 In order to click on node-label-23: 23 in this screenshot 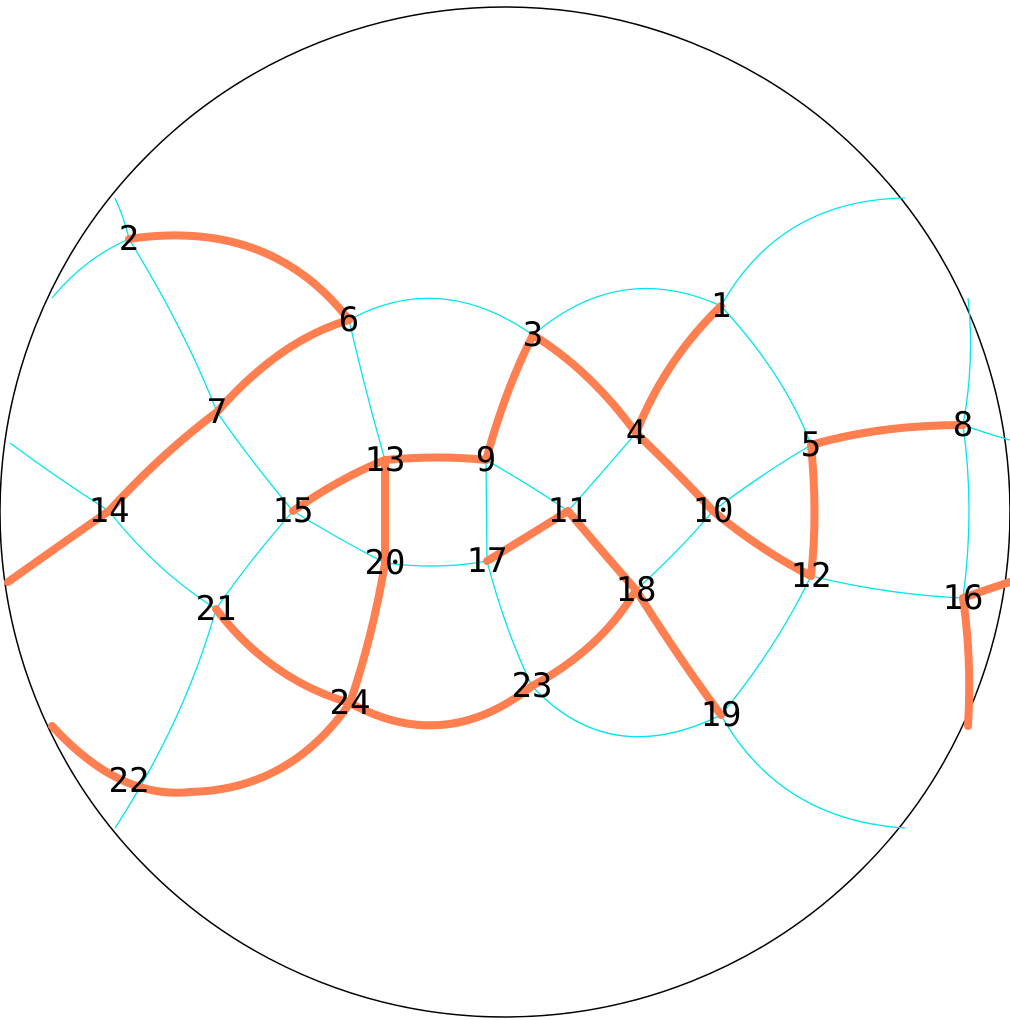, I will do `click(532, 686)`.